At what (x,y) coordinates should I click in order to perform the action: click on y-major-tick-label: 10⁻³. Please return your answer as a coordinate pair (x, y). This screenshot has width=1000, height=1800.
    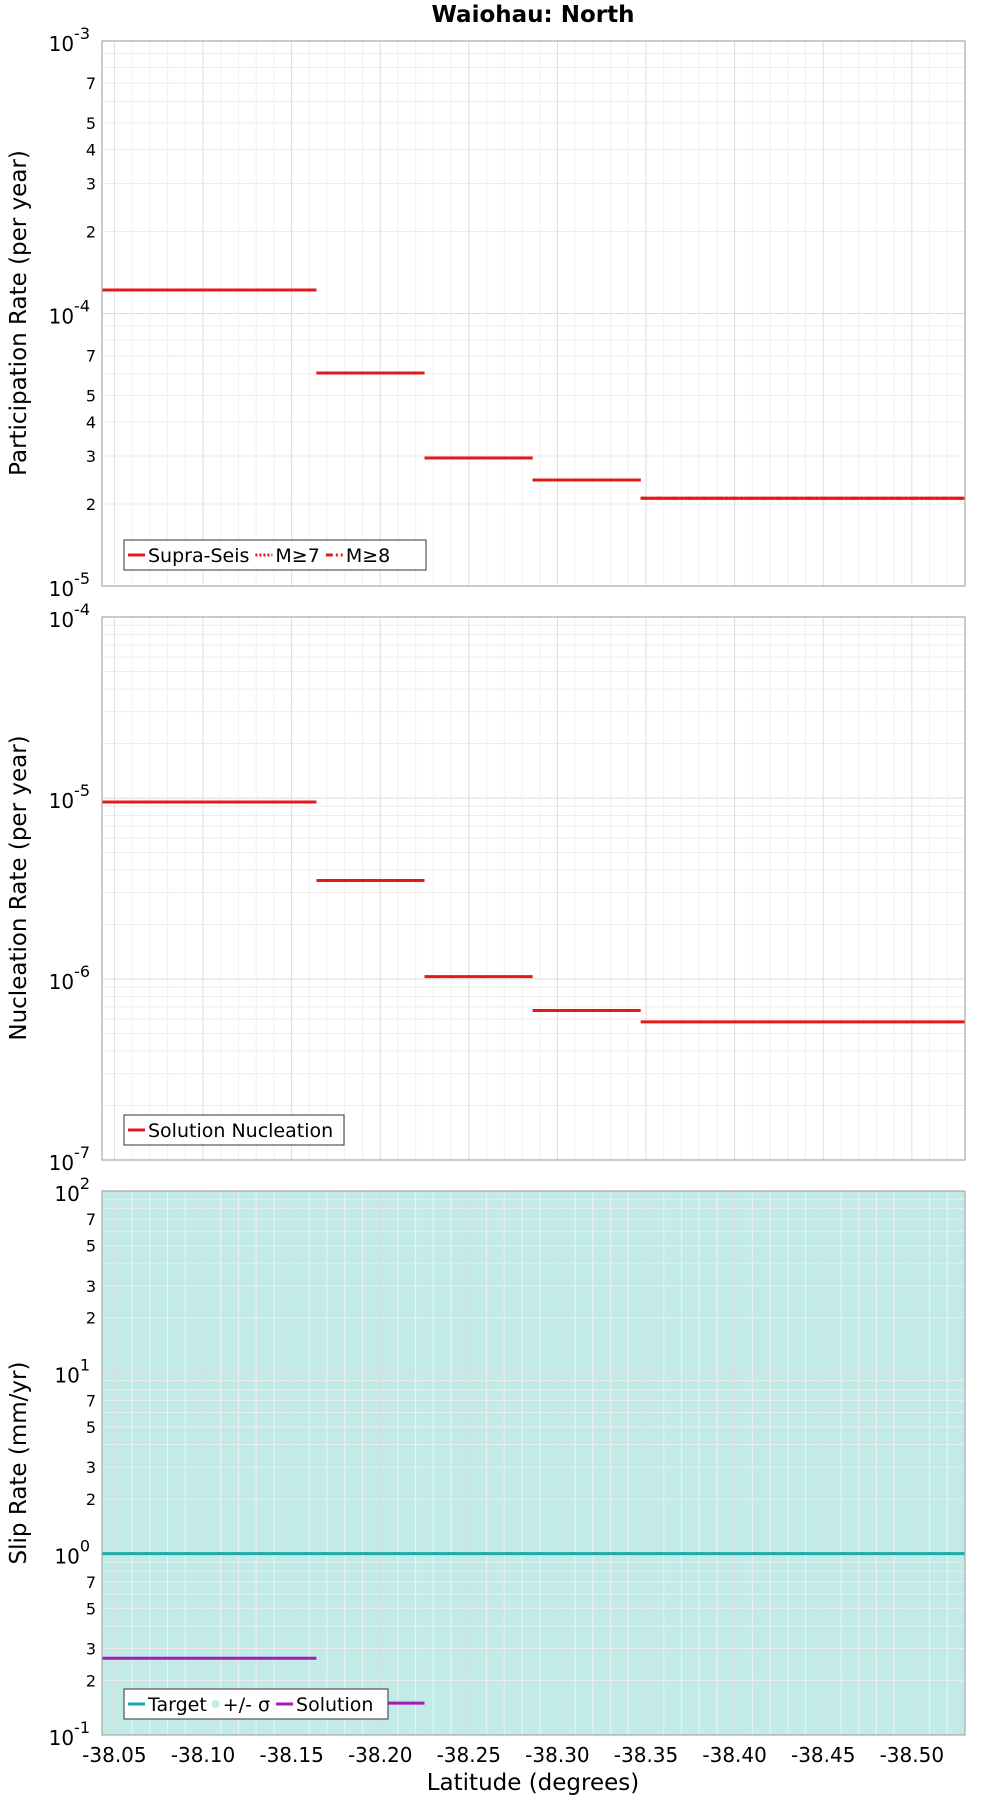
    Looking at the image, I should click on (69, 40).